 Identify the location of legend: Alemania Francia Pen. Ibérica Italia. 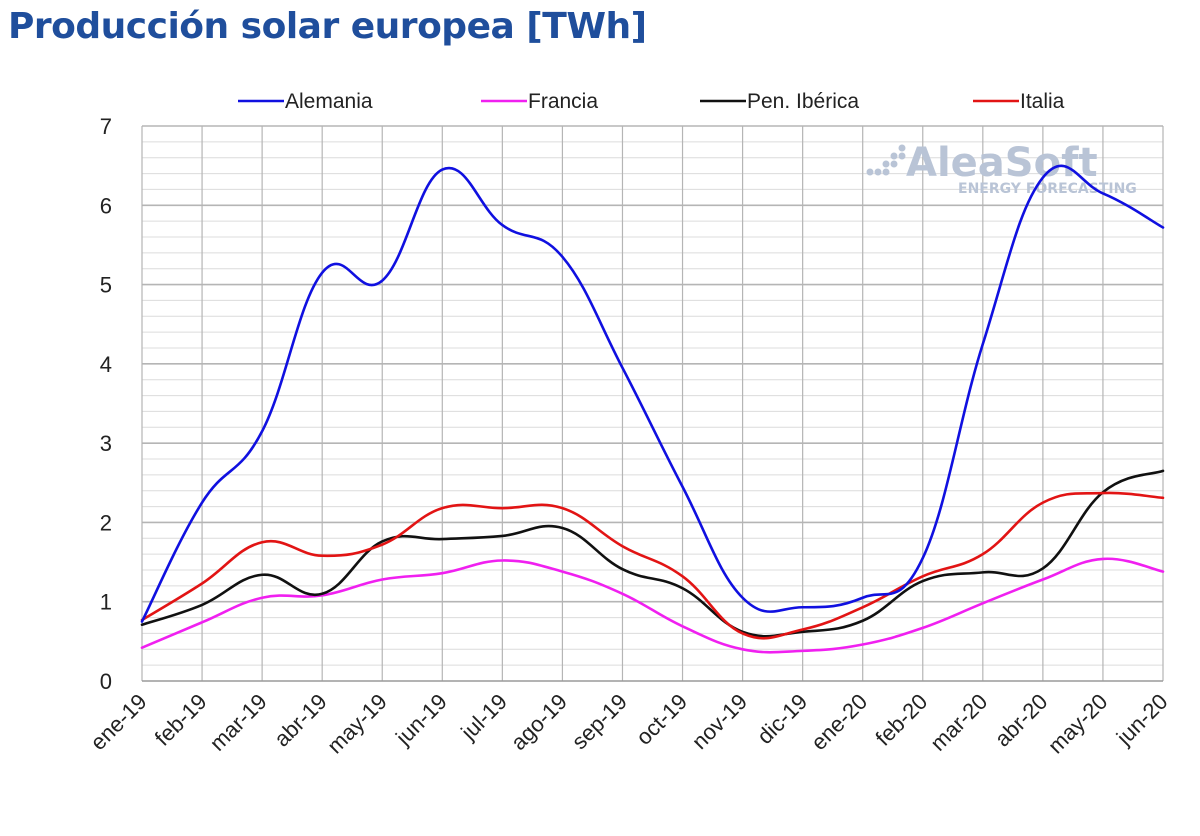
(651, 101).